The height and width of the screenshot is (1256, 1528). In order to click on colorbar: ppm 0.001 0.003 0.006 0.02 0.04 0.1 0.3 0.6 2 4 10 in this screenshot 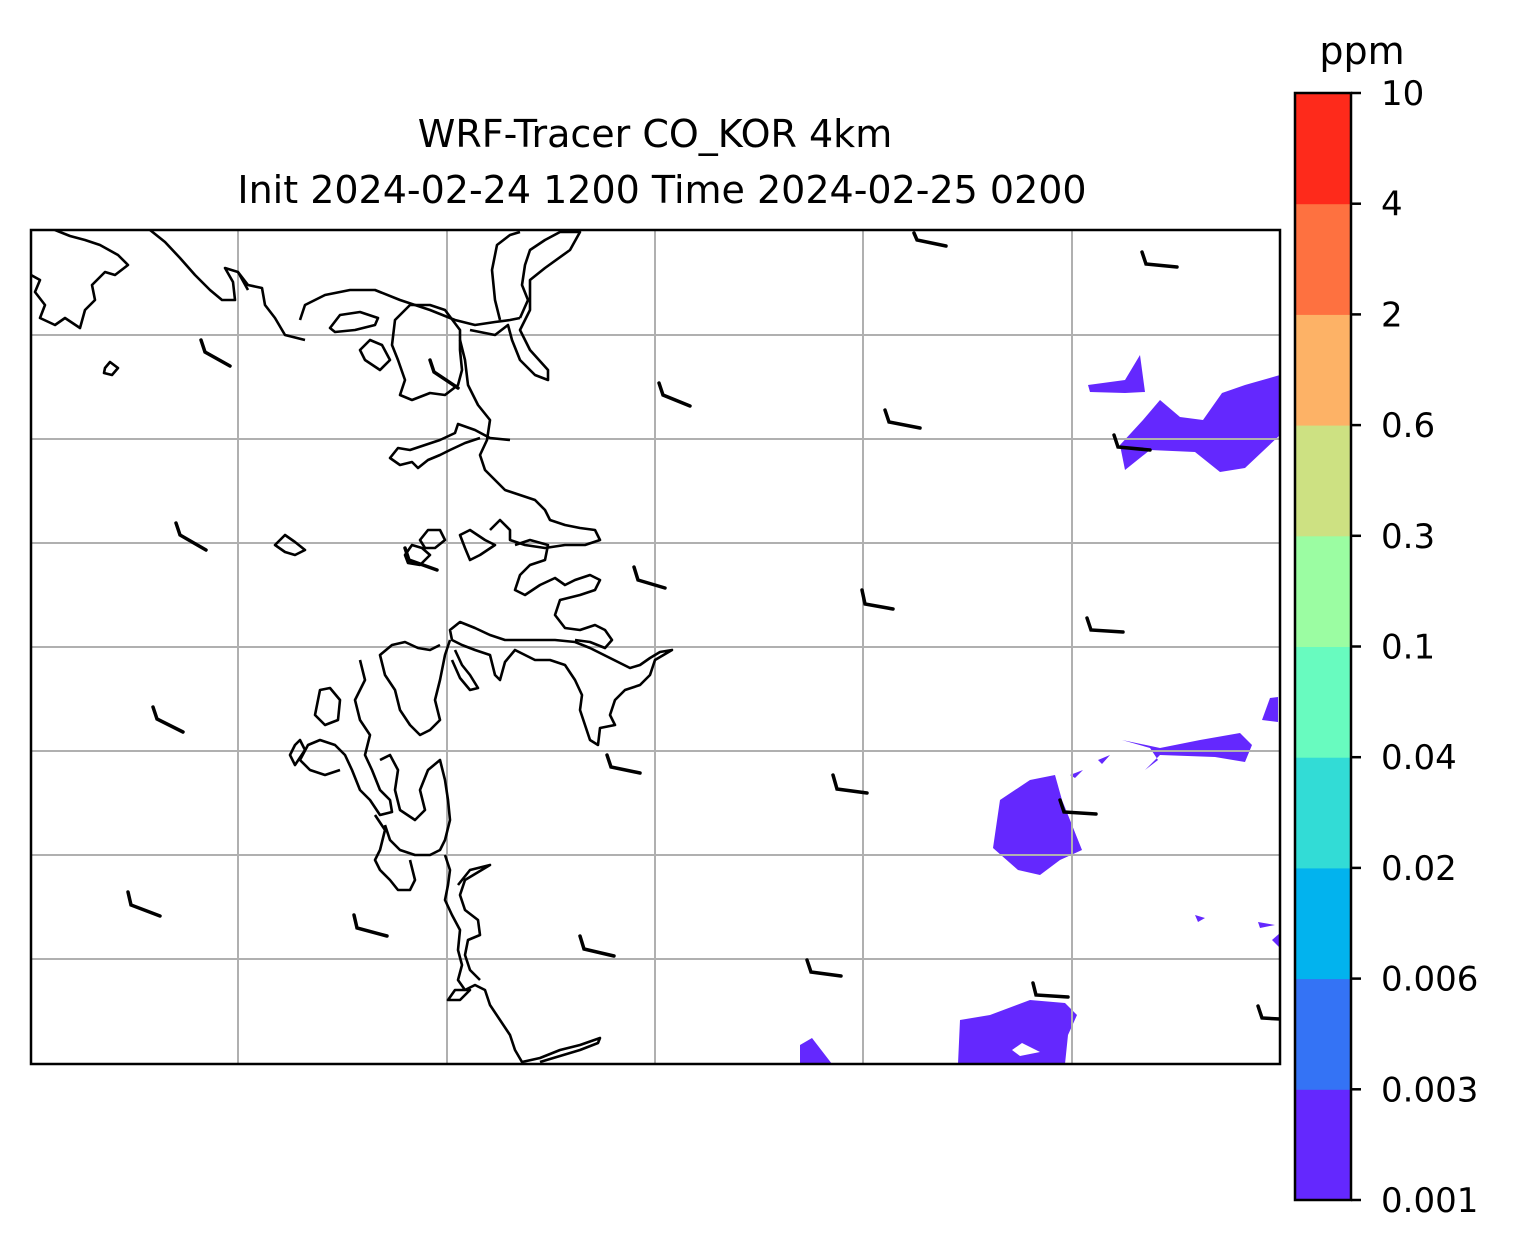, I will do `click(1385, 625)`.